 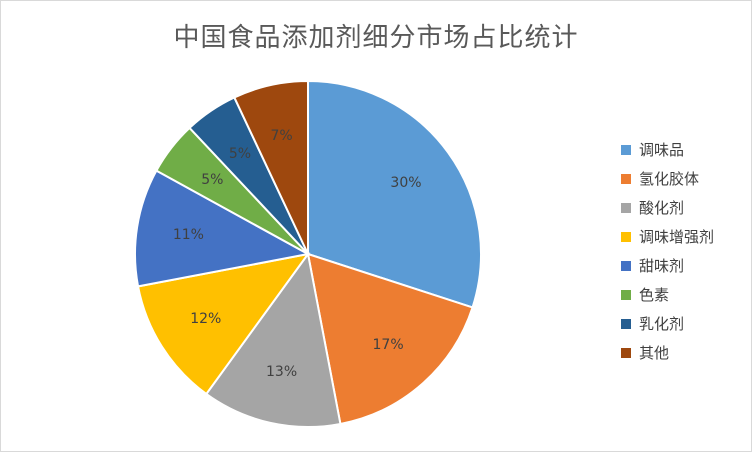 I want to click on legend-item: 其他, so click(x=667, y=352).